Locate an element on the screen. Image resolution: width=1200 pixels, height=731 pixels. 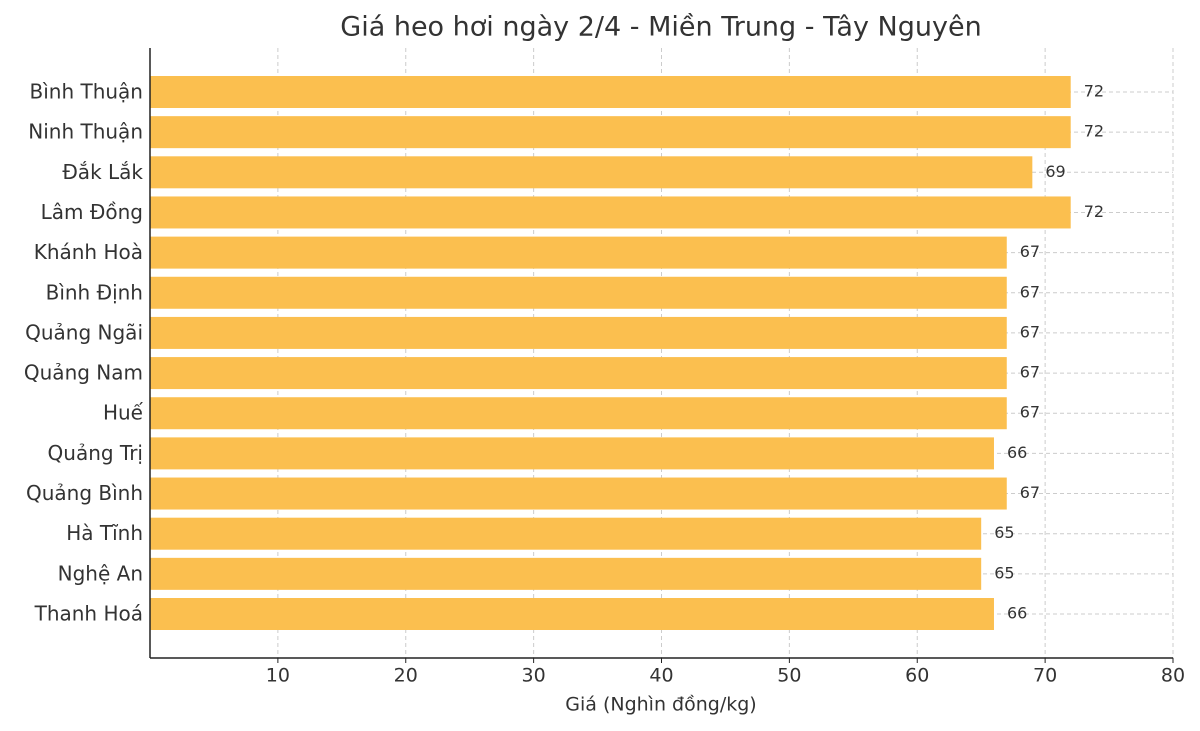
x-axis-label: Giá (Nghìn đồng/kg) is located at coordinates (660, 705).